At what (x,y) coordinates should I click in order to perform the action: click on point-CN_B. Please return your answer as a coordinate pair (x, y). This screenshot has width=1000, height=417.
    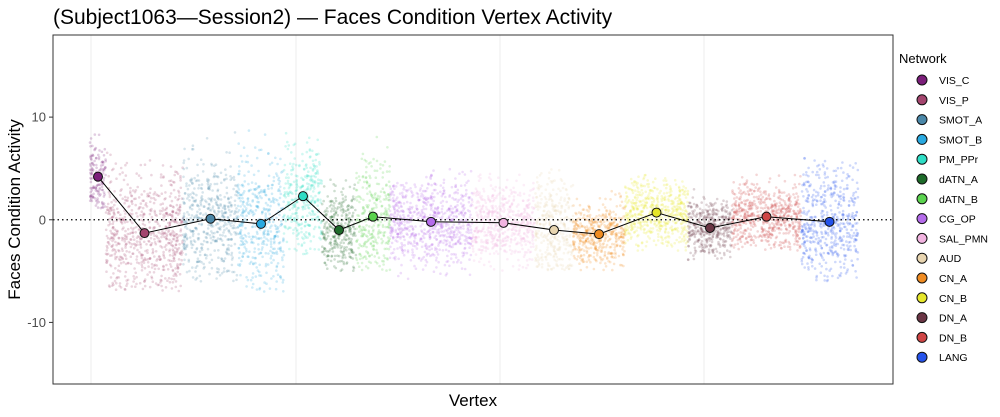
    Looking at the image, I should click on (638, 206).